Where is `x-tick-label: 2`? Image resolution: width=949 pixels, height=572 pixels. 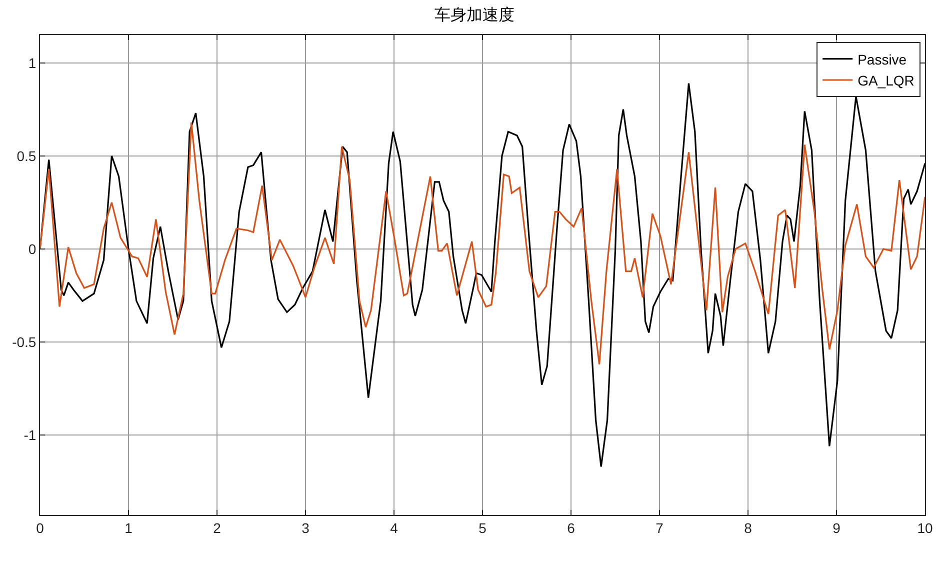 x-tick-label: 2 is located at coordinates (217, 528).